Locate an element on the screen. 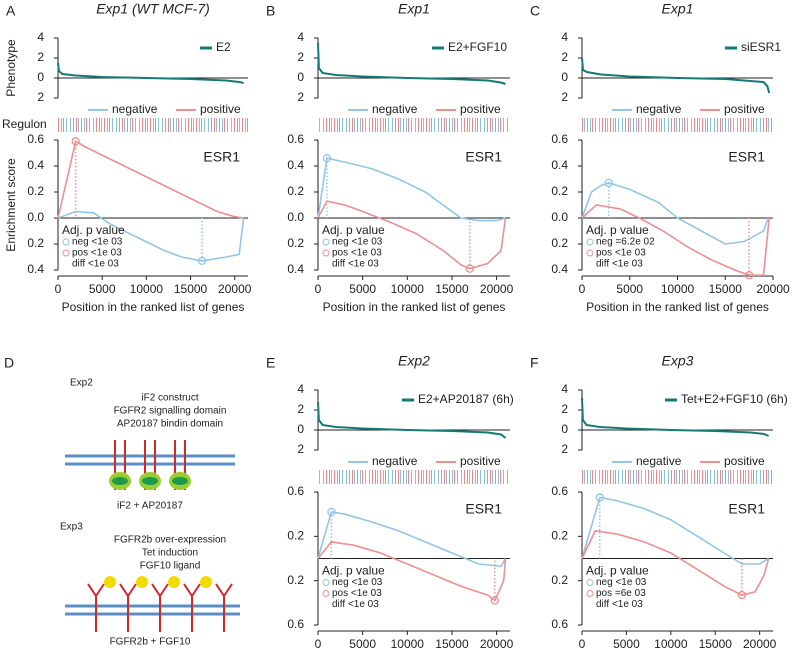 The width and height of the screenshot is (800, 649). annotation-line: pos =6e 03 is located at coordinates (621, 593).